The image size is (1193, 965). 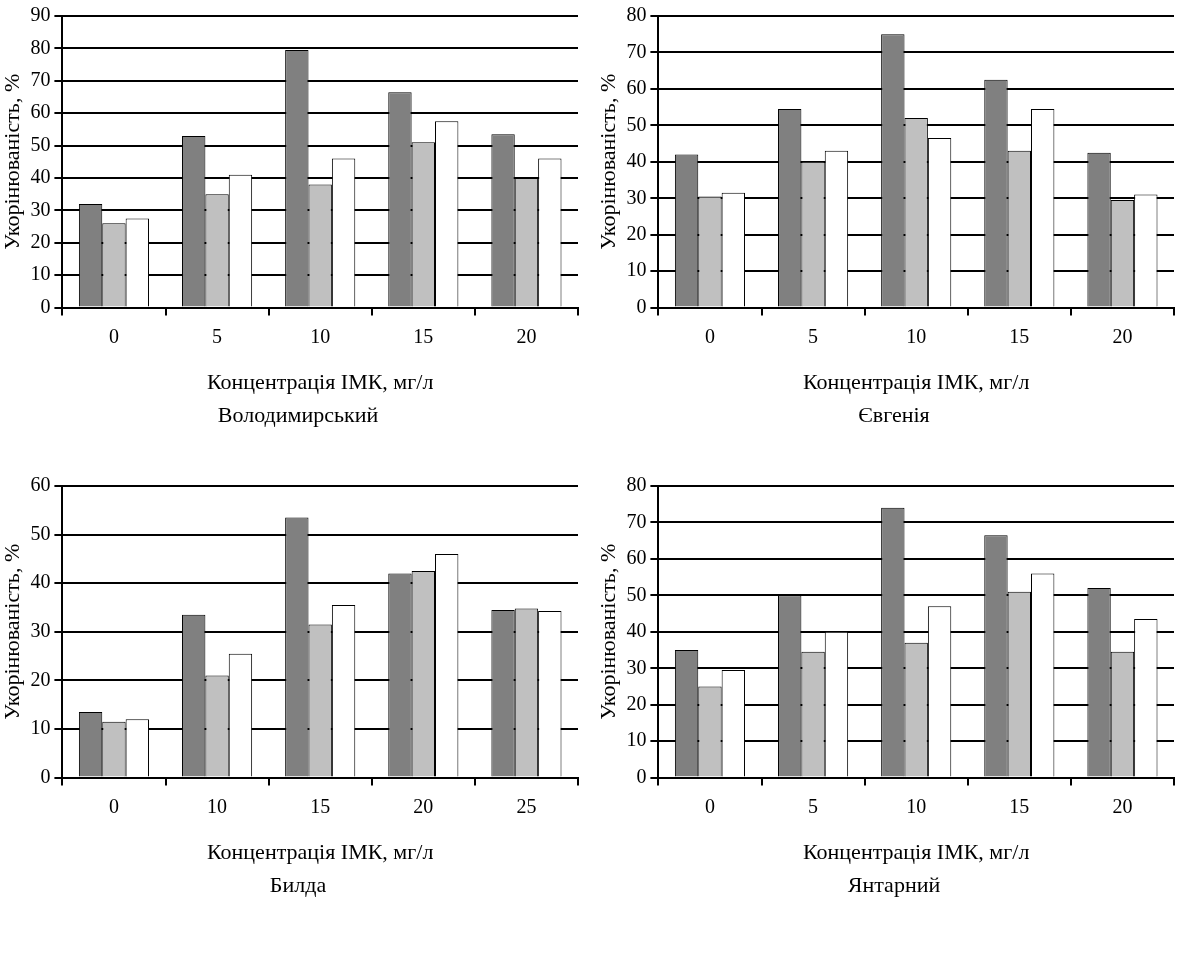 I want to click on y-tick-label: 90, so click(x=40, y=14).